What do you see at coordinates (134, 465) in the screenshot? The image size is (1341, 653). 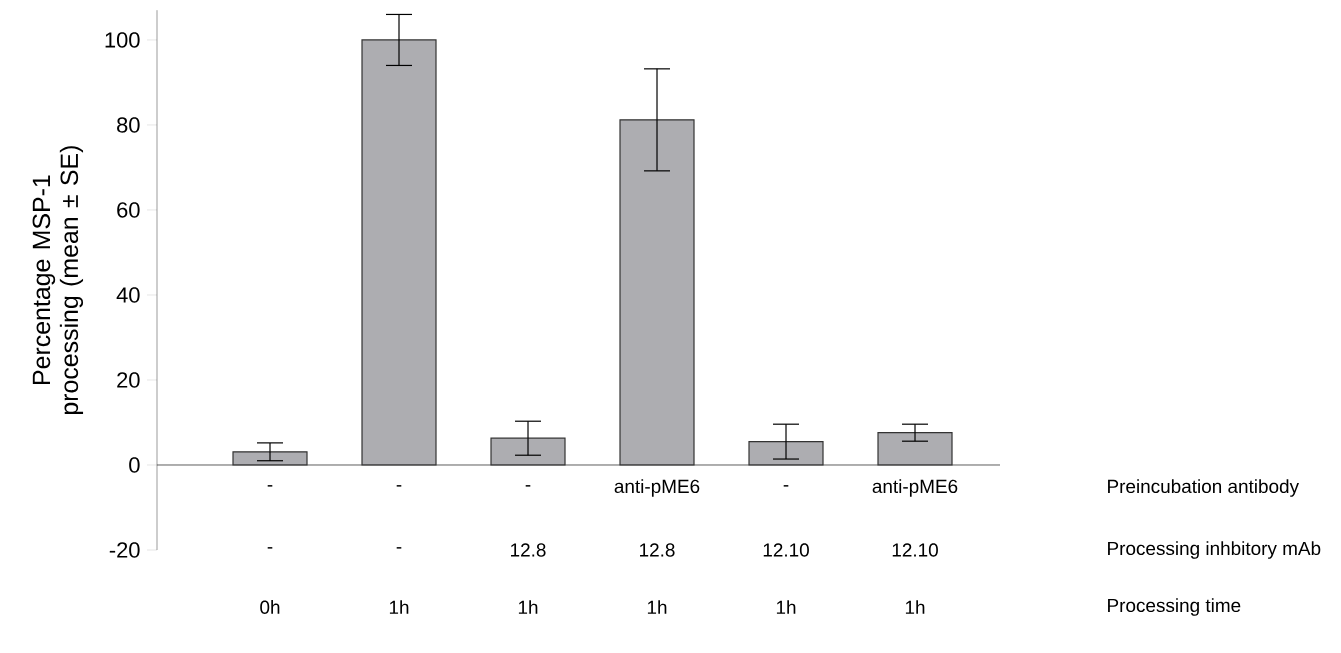 I see `y-tick-label: 0` at bounding box center [134, 465].